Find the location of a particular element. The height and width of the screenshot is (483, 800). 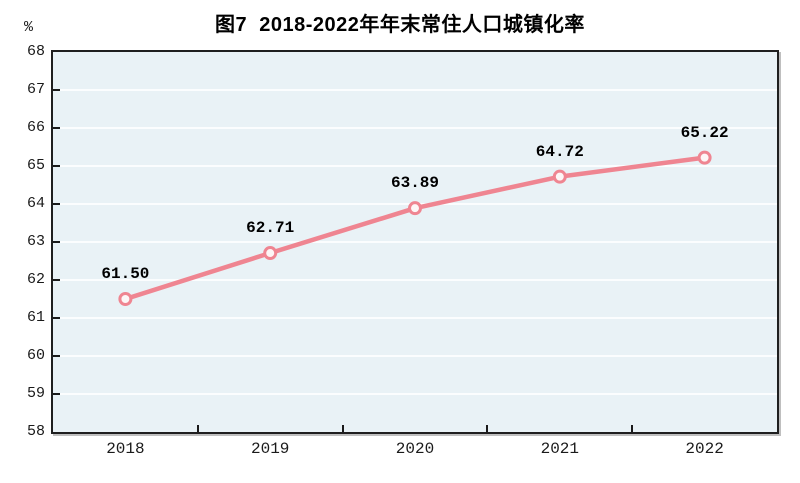

chart-title: 图7 2018-2022年年末常住人口城镇化率 is located at coordinates (400, 25).